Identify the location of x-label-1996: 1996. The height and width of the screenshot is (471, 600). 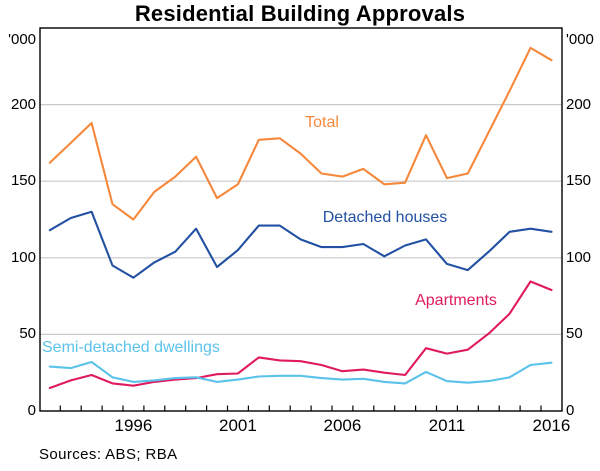
(133, 425).